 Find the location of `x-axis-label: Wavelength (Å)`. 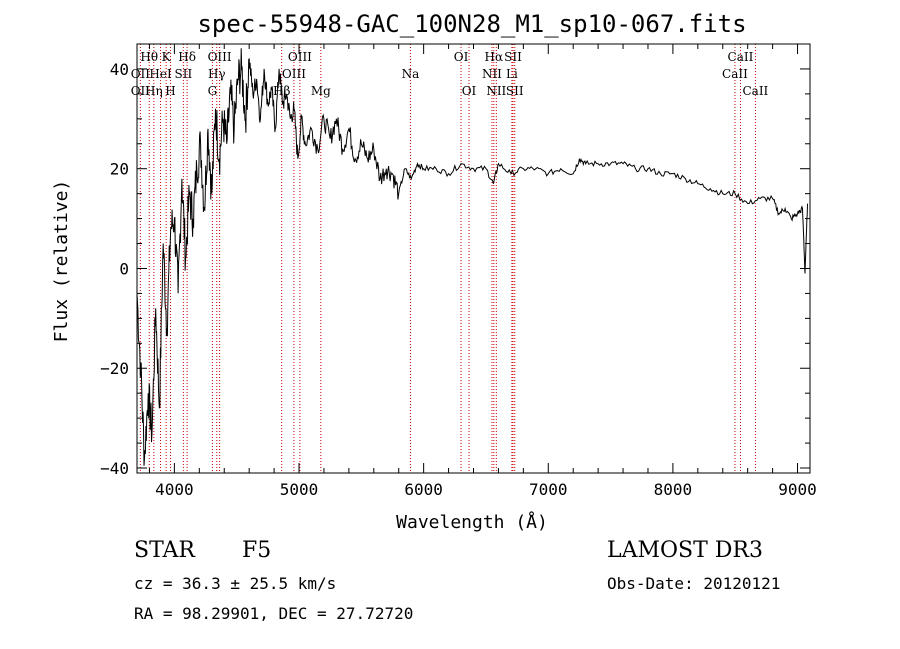

x-axis-label: Wavelength (Å) is located at coordinates (472, 522).